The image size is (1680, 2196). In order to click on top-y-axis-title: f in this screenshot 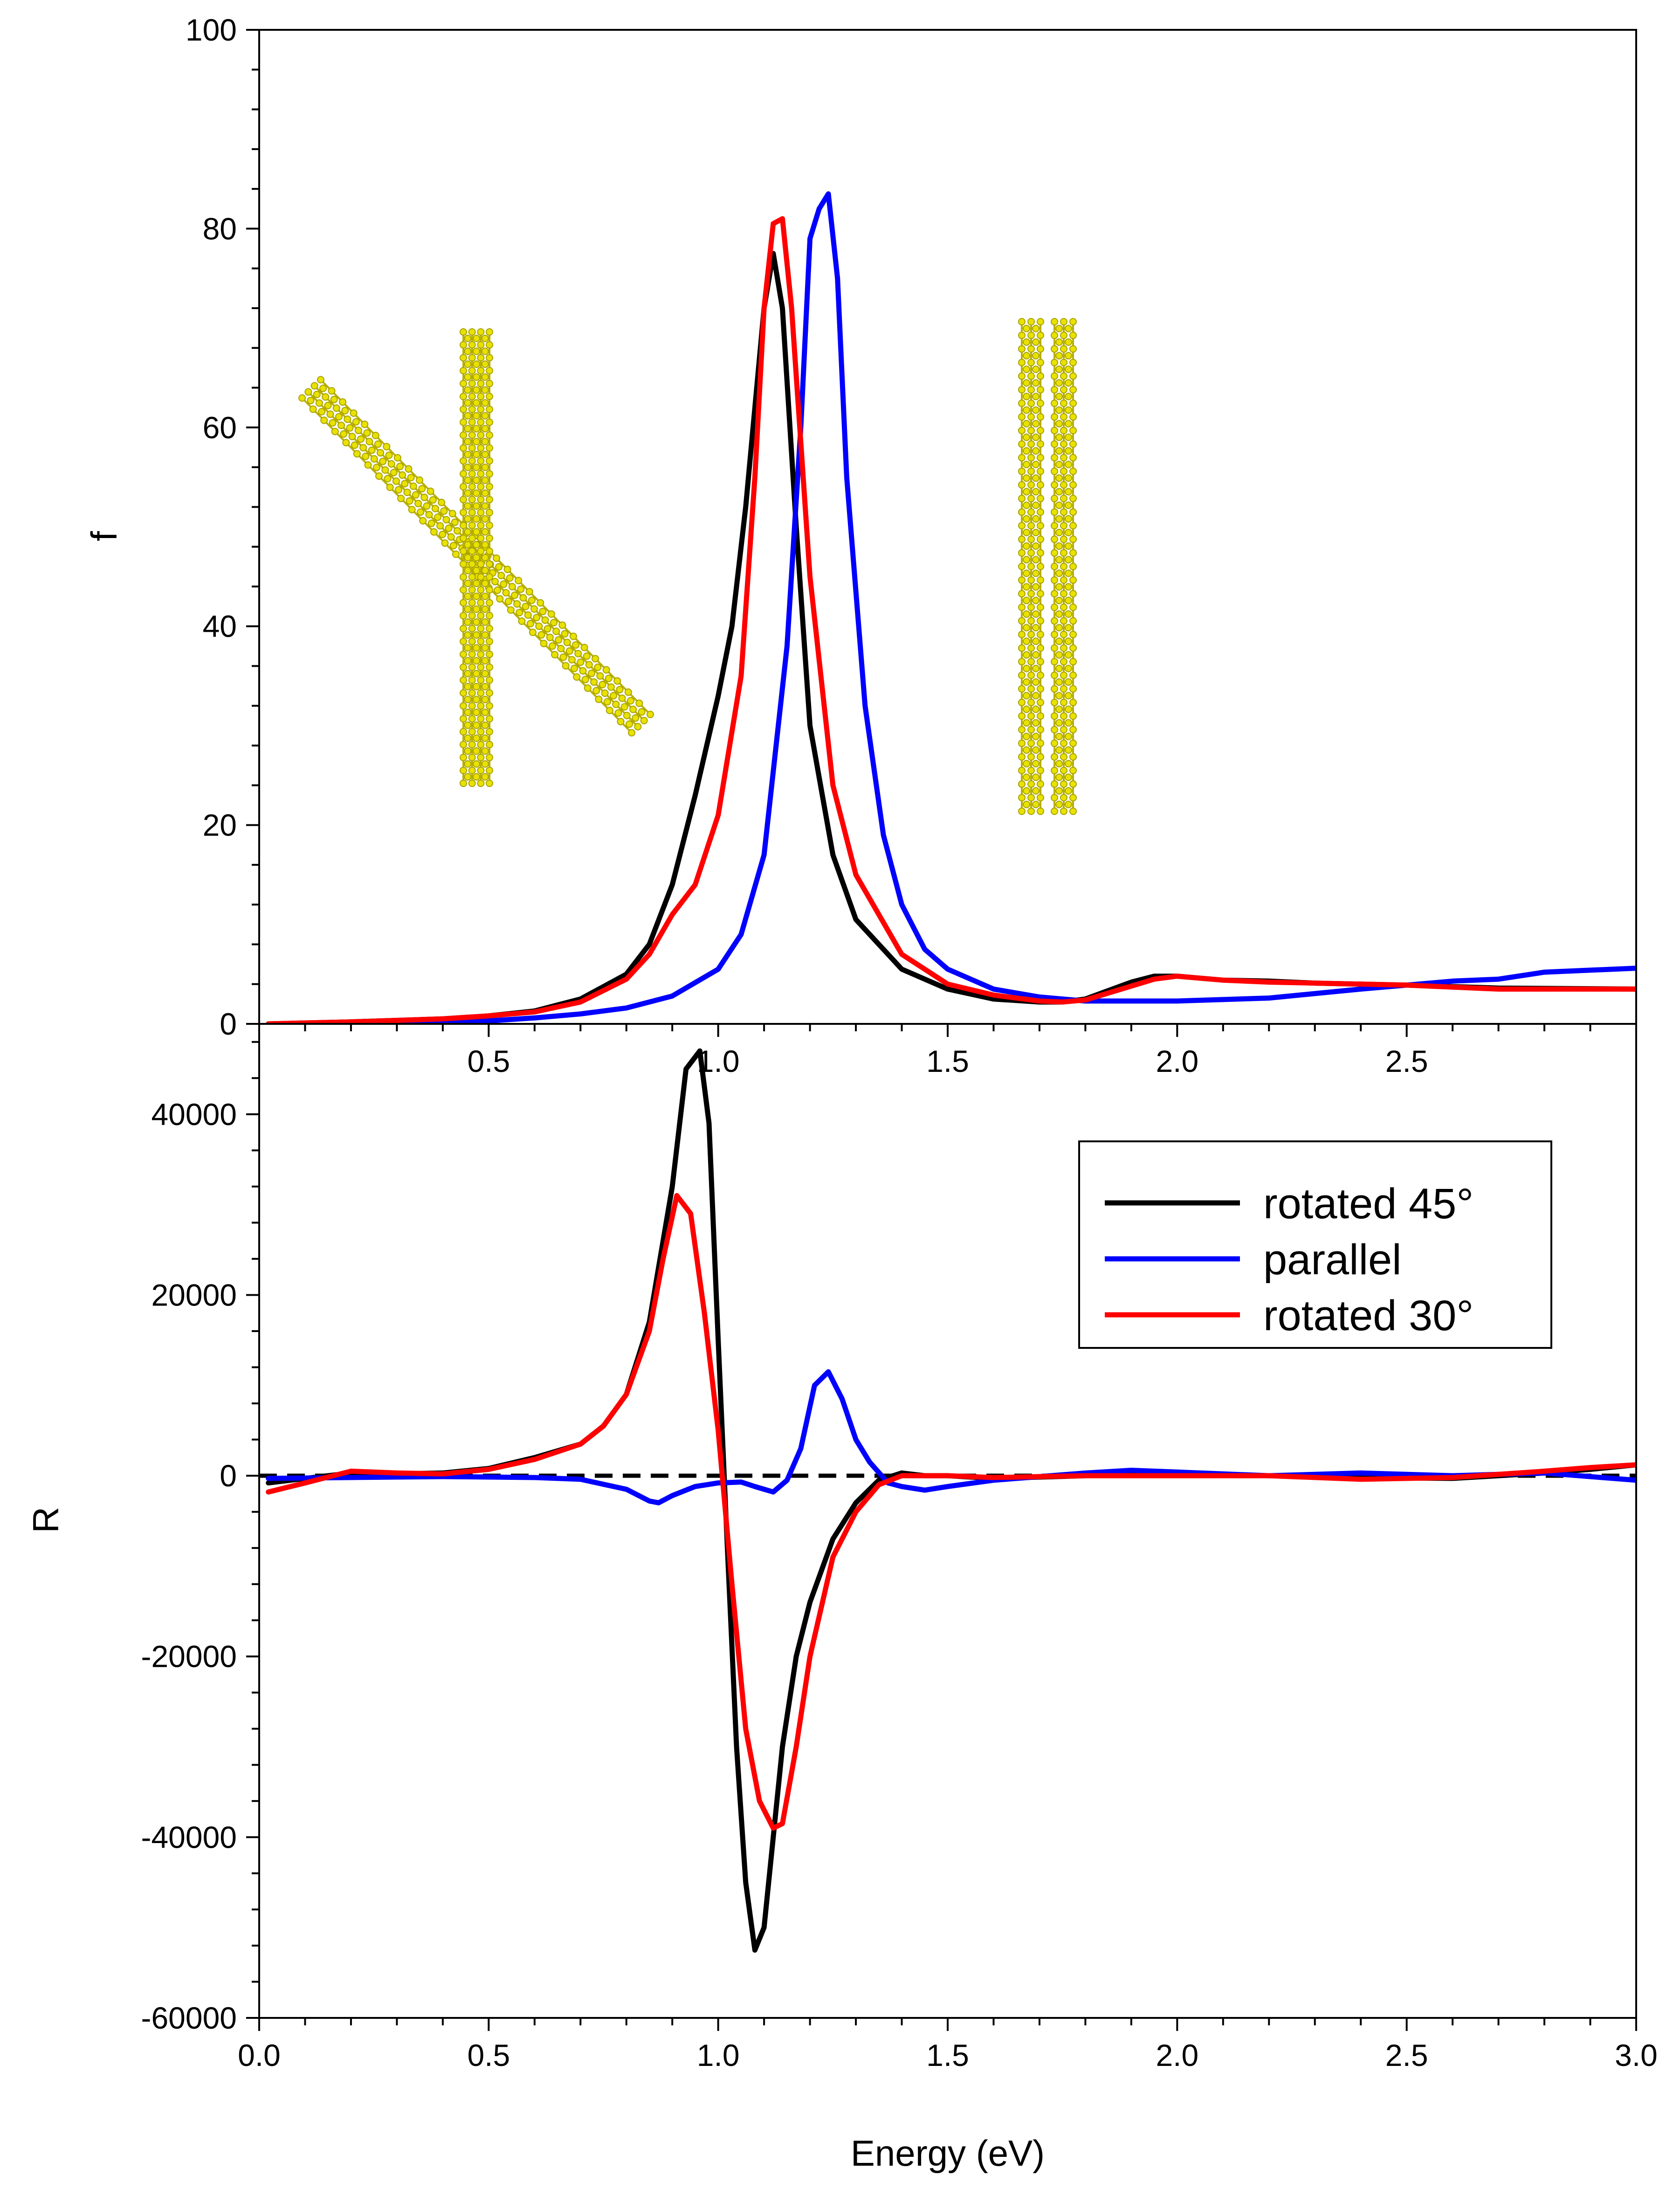, I will do `click(103, 536)`.